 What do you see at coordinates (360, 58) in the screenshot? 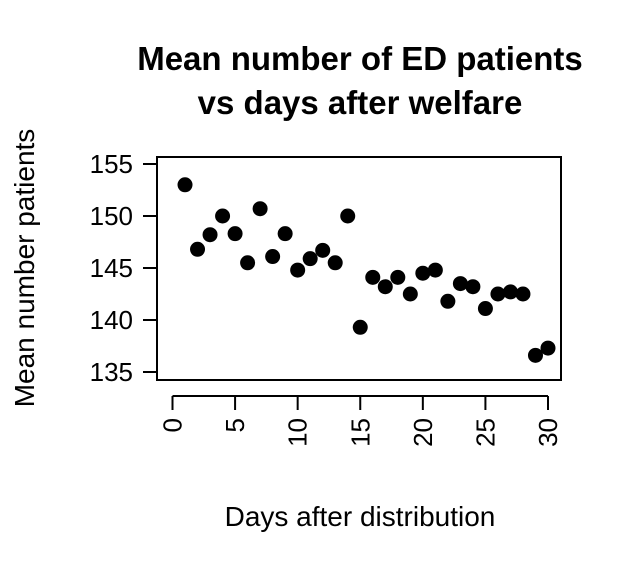
I see `chart-title-line-1: Mean number of ED patients` at bounding box center [360, 58].